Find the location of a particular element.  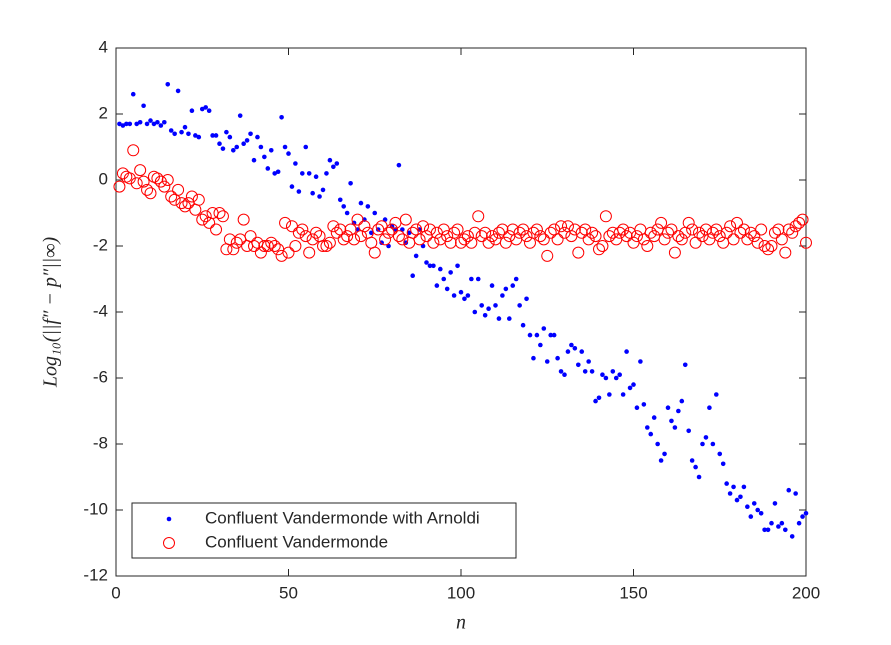

legend-label: Confluent Vandermonde with Arnoldi is located at coordinates (342, 517).